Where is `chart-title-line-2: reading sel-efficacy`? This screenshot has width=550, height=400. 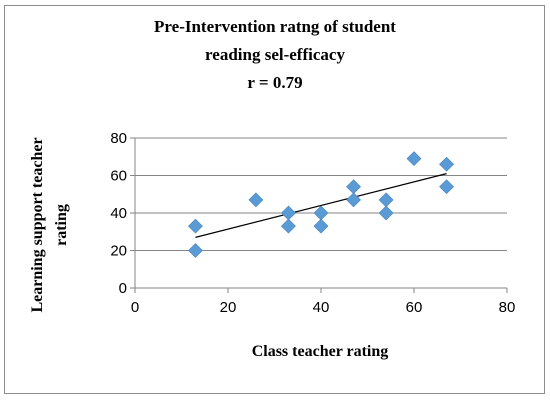 chart-title-line-2: reading sel-efficacy is located at coordinates (275, 54).